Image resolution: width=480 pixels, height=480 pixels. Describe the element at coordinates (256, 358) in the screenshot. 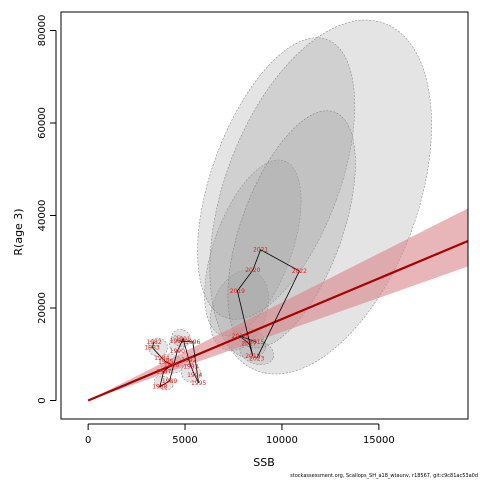

I see `year-label-2023: 2023` at that location.